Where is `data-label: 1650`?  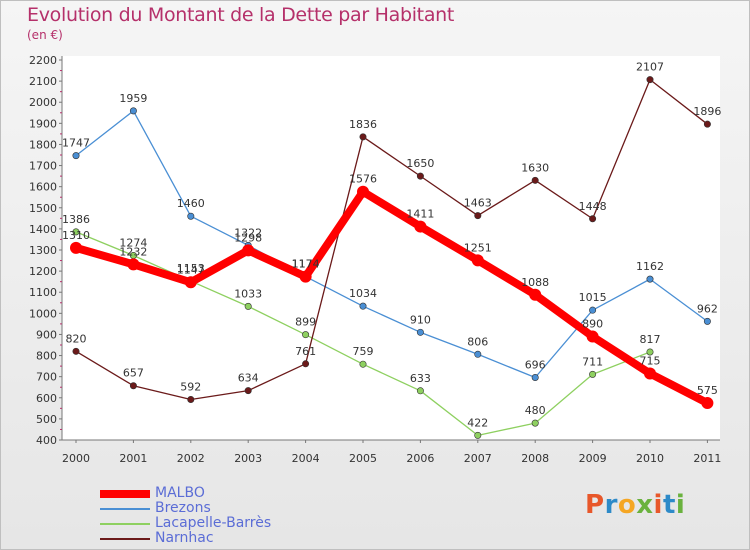 data-label: 1650 is located at coordinates (420, 163).